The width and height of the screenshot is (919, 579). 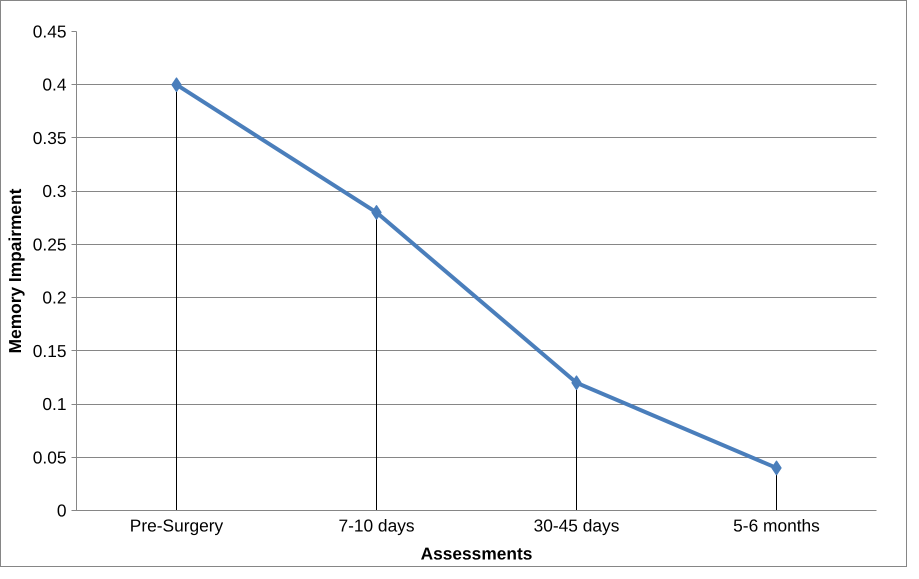 I want to click on x-tick-label: Pre-Surgery, so click(x=177, y=526).